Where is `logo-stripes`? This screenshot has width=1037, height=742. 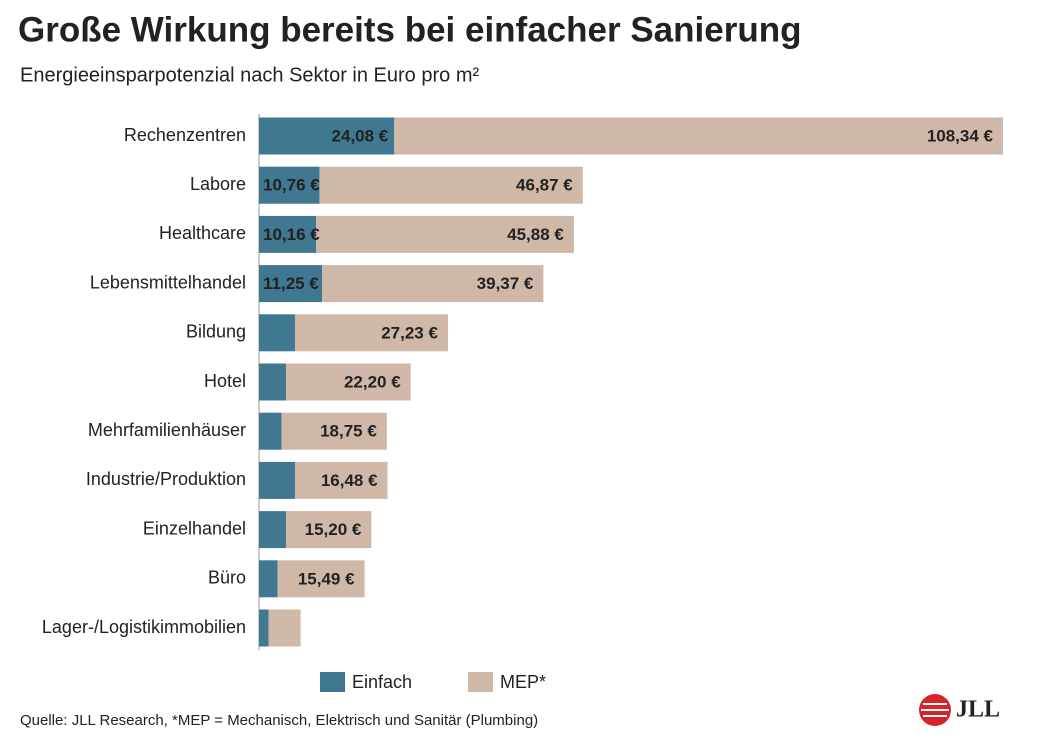
logo-stripes is located at coordinates (935, 710).